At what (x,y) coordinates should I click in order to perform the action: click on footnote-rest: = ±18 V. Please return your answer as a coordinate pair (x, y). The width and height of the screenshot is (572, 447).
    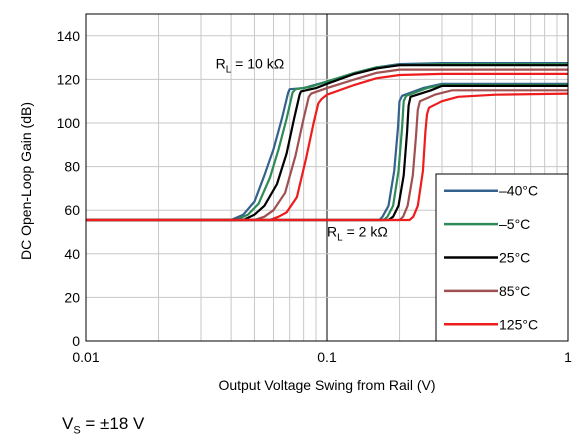
    Looking at the image, I should click on (112, 423).